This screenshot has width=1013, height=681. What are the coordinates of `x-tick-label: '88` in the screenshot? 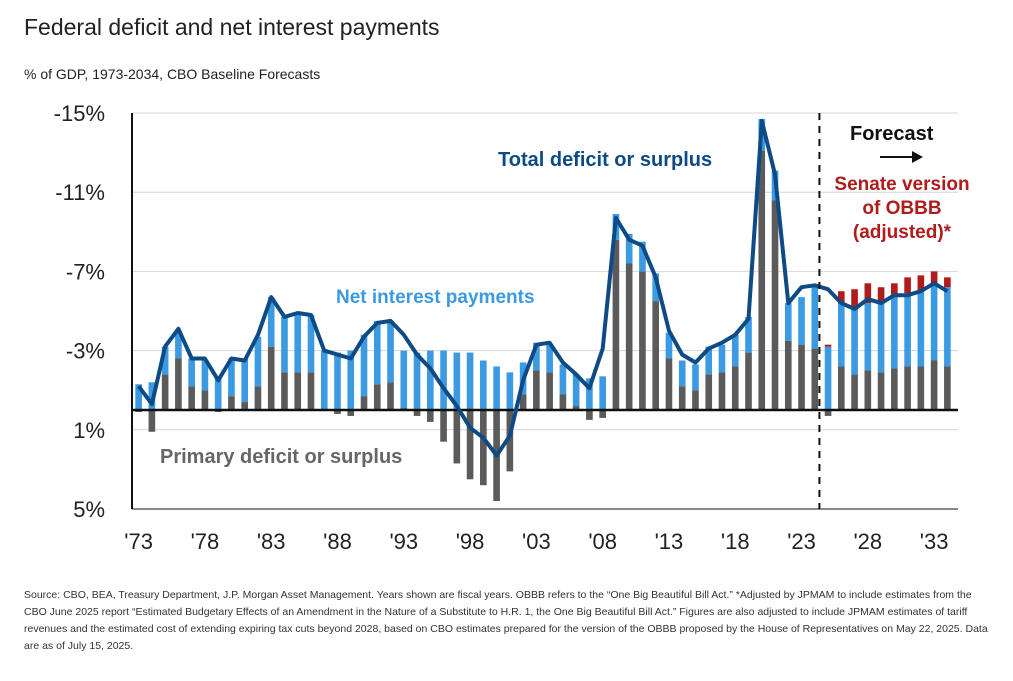 It's located at (337, 541).